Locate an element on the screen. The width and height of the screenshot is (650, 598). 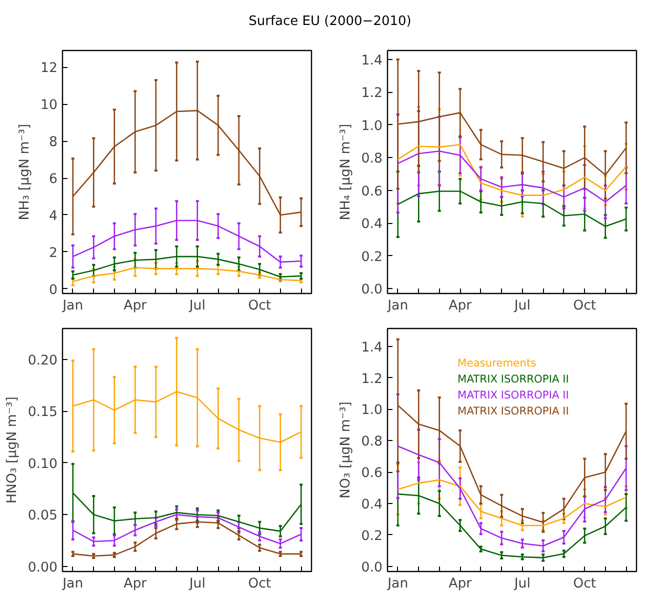
y-axis-title: NO₃ [μgN m⁻³] is located at coordinates (346, 450).